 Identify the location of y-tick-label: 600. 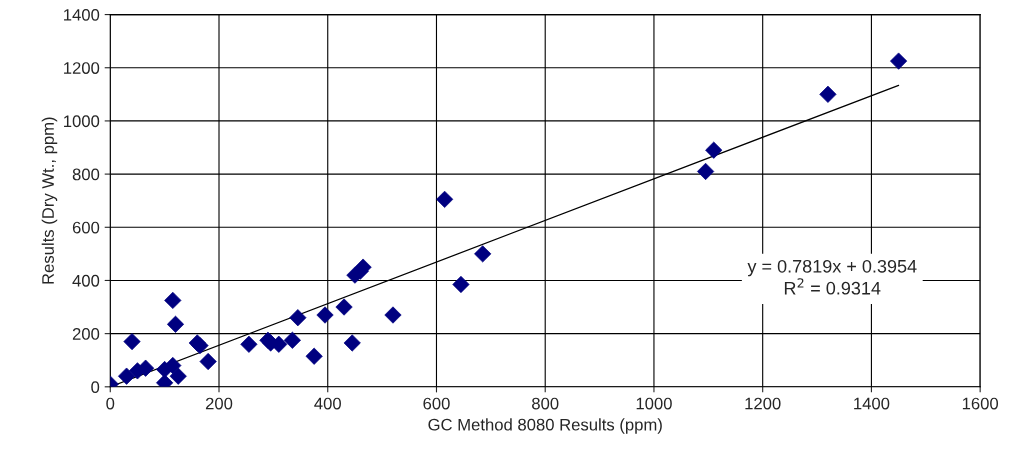
(86, 227).